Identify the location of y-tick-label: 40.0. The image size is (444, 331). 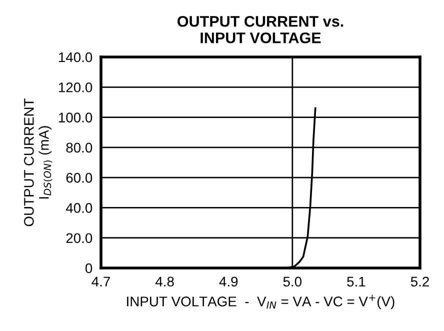
(79, 208).